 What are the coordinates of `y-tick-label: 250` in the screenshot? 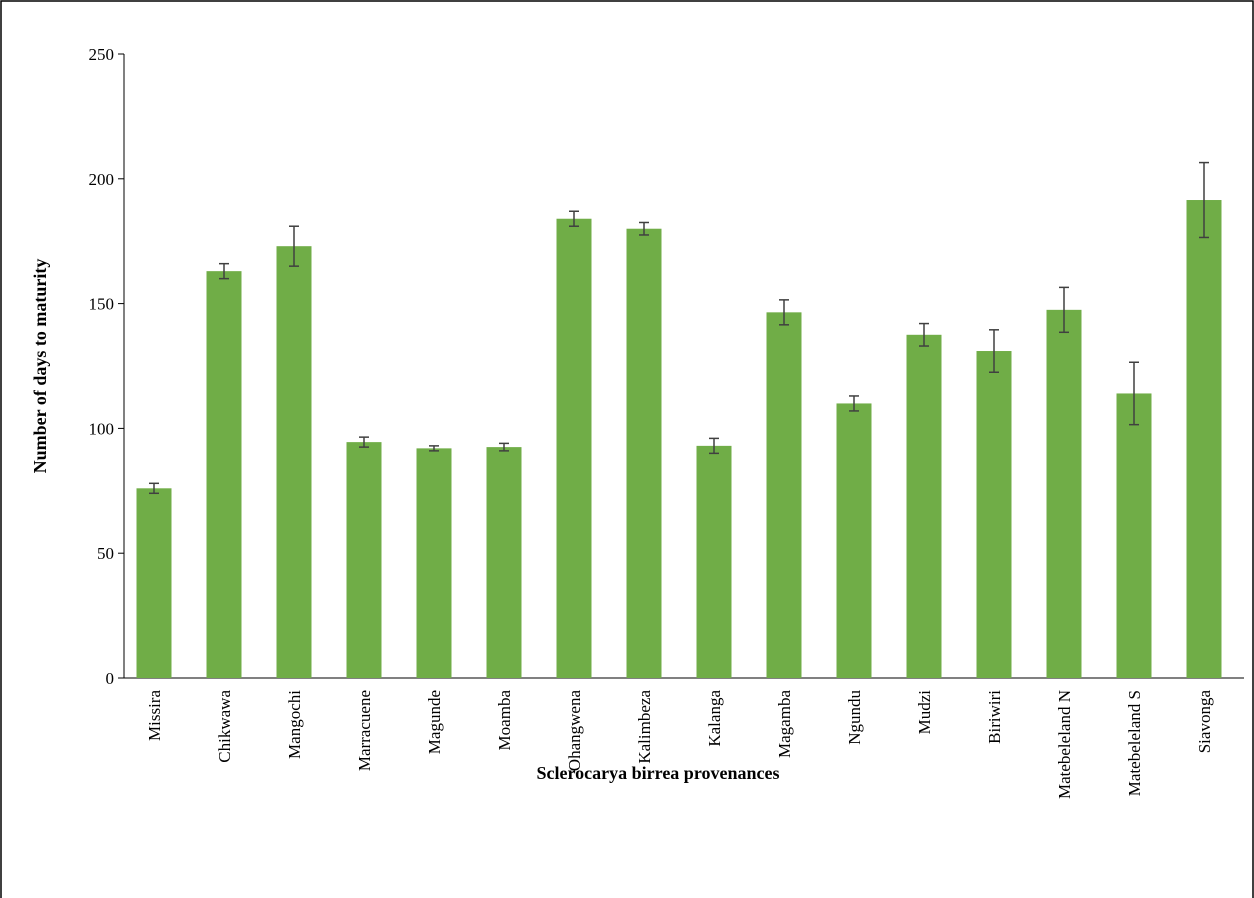 It's located at (102, 54).